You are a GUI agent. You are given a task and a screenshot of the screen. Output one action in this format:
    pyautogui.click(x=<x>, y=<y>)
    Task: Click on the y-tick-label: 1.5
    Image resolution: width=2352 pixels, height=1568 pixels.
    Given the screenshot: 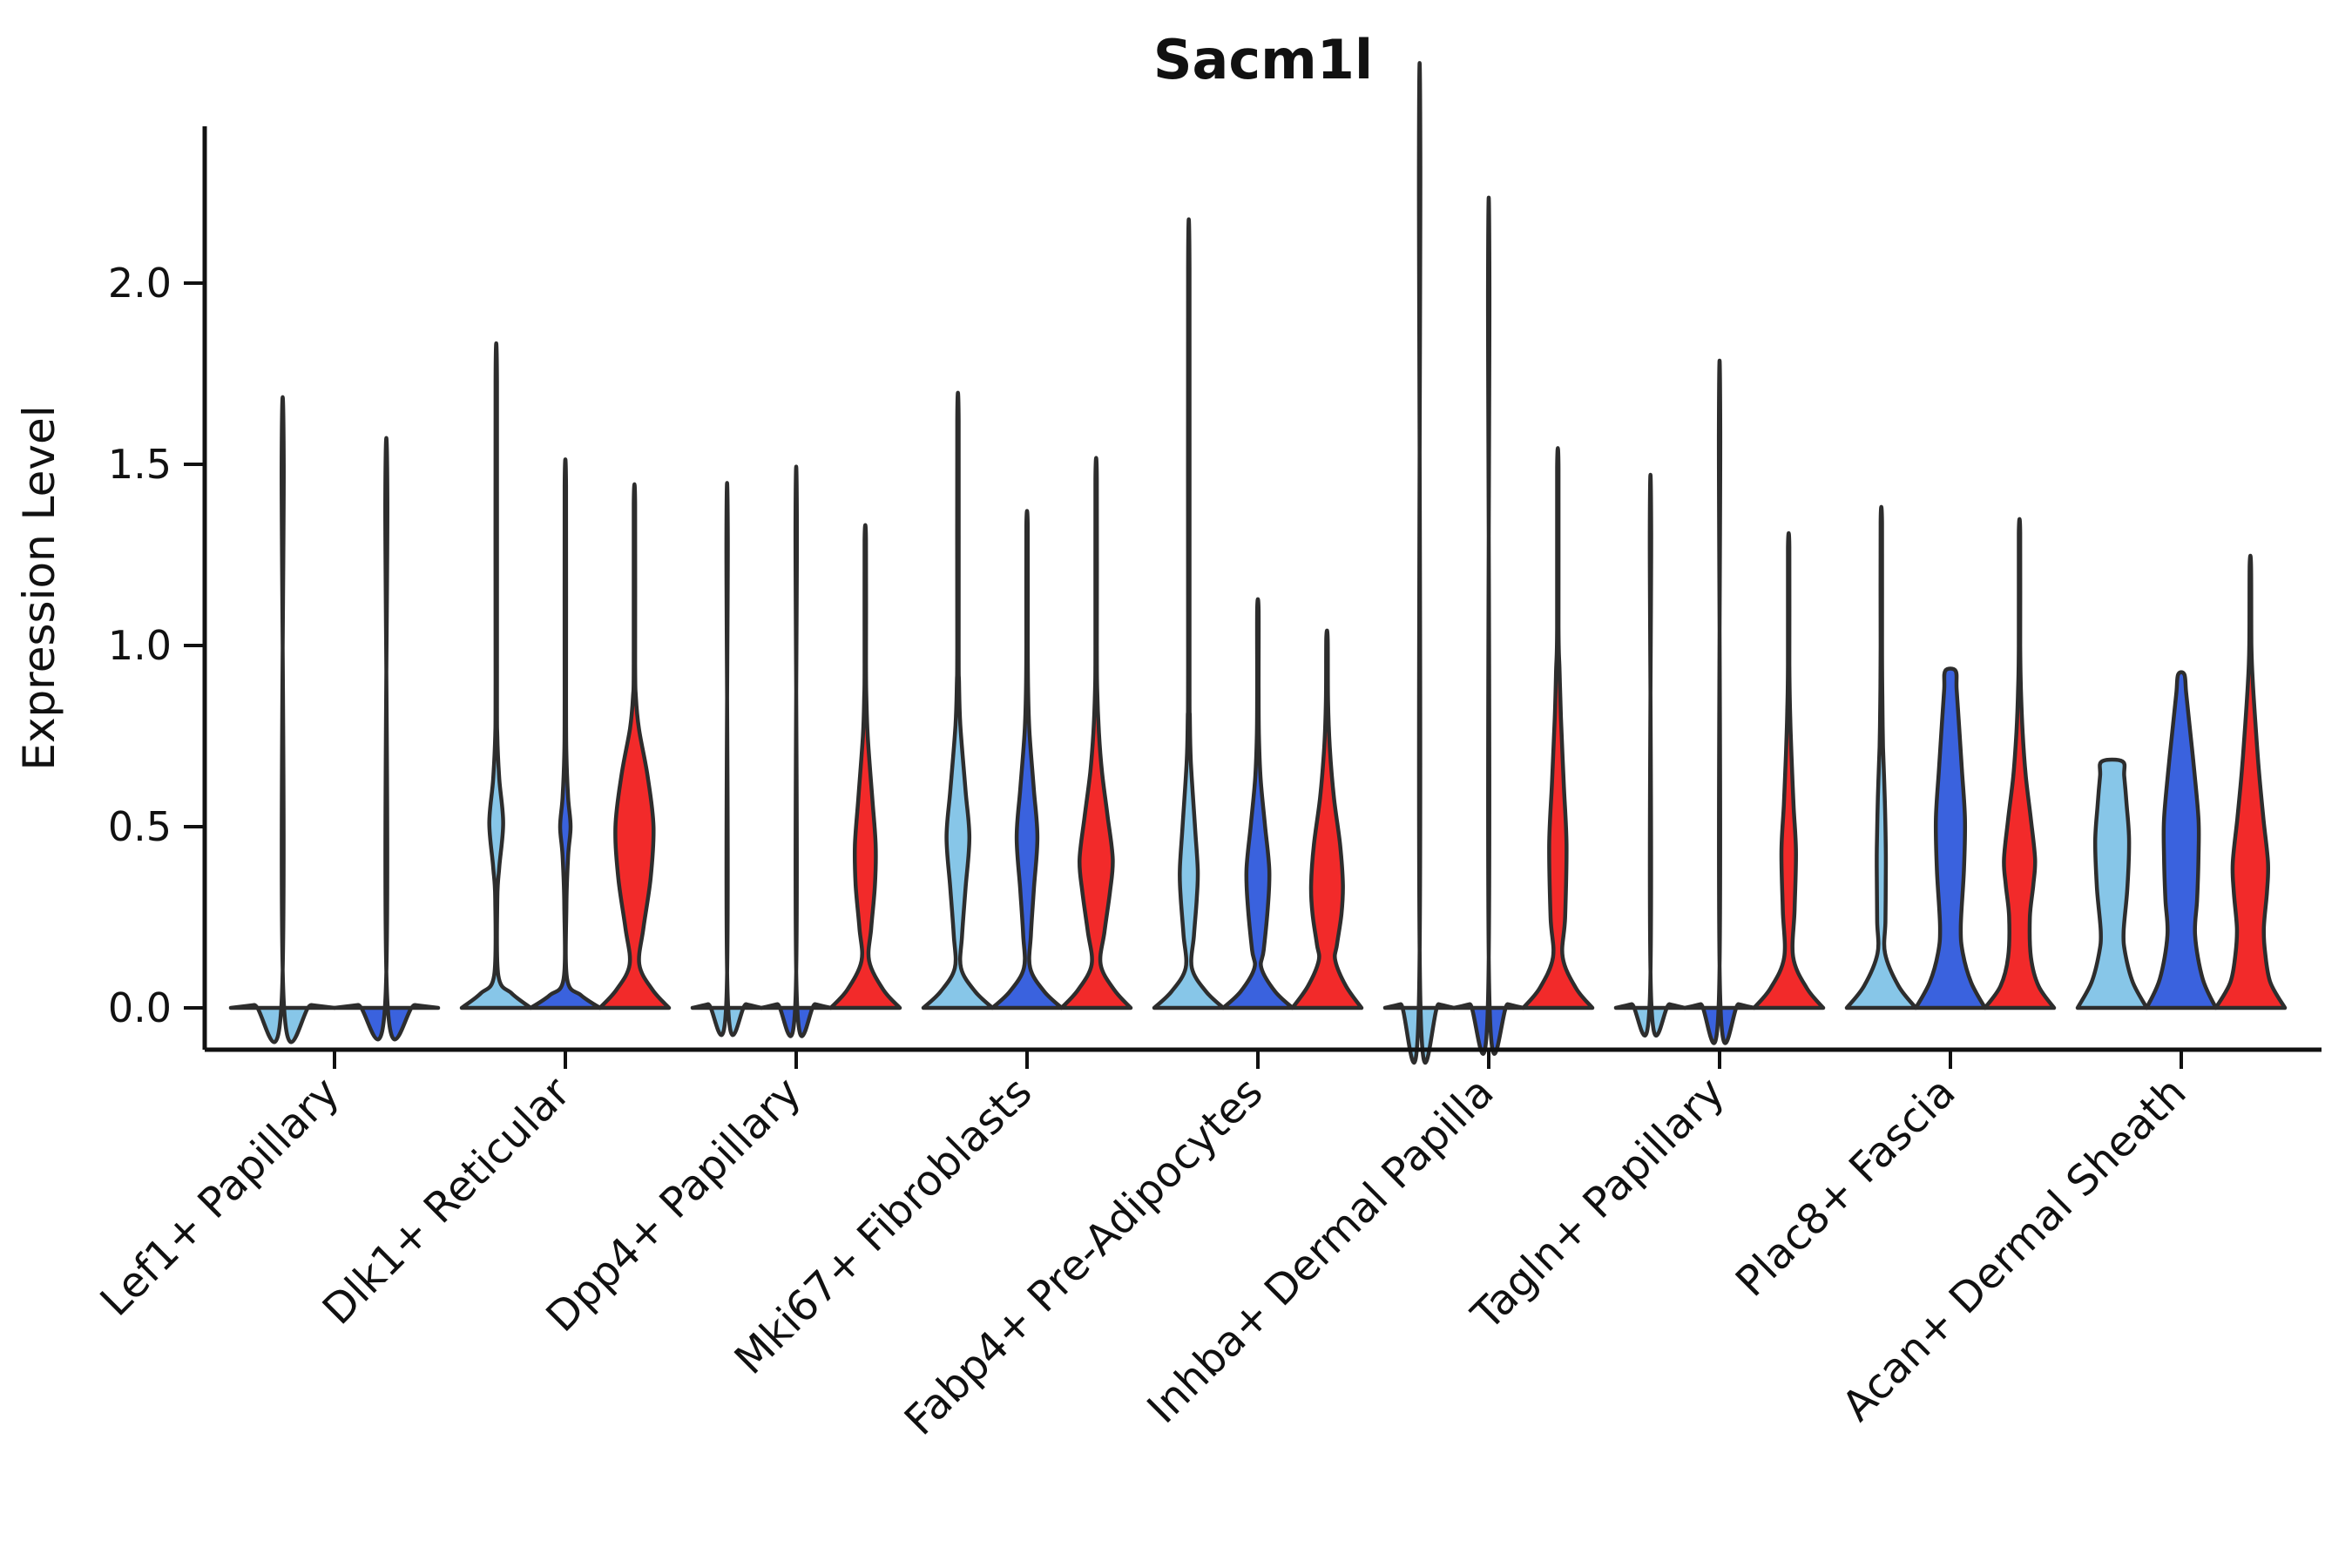 What is the action you would take?
    pyautogui.click(x=140, y=465)
    